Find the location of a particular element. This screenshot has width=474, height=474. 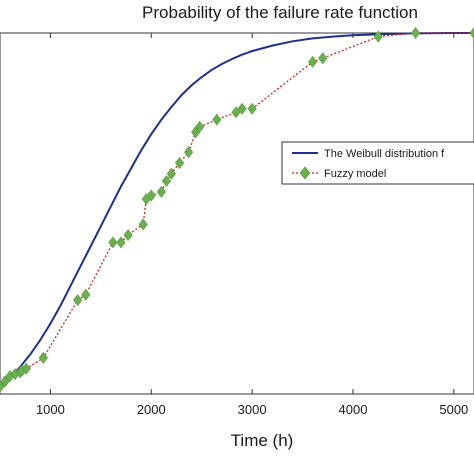

legend: The Weibull distribution f Fuzzy model is located at coordinates (377, 163).